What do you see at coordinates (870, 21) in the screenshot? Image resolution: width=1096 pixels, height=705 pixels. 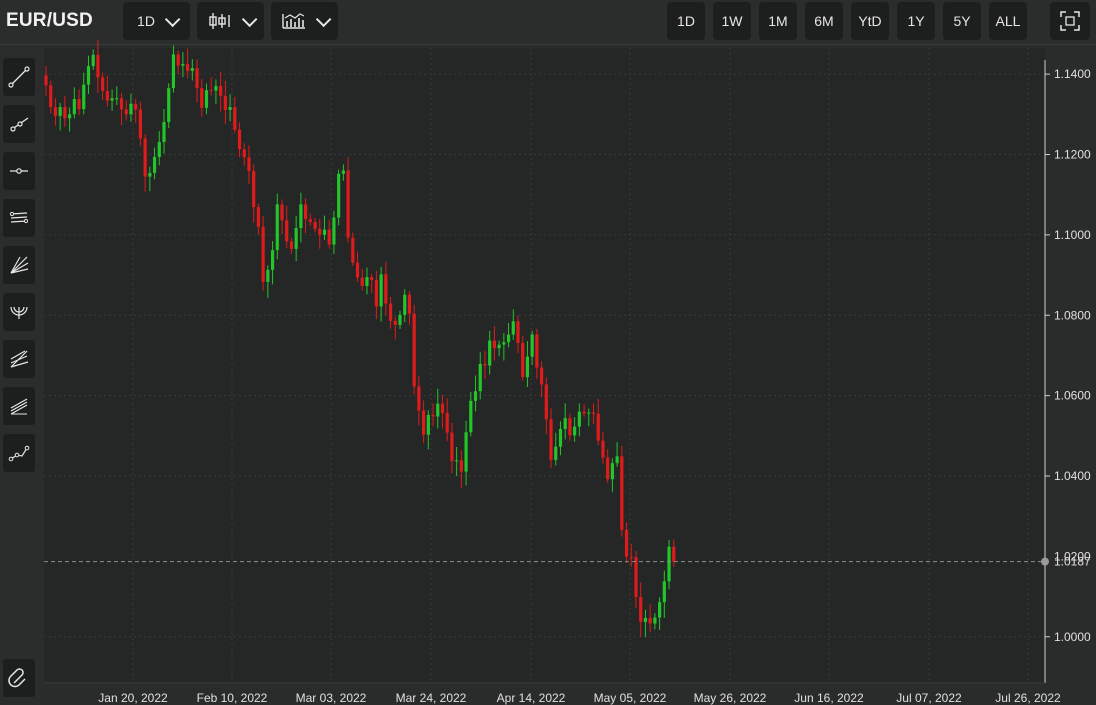 I see `range-ytd-button: YtD` at bounding box center [870, 21].